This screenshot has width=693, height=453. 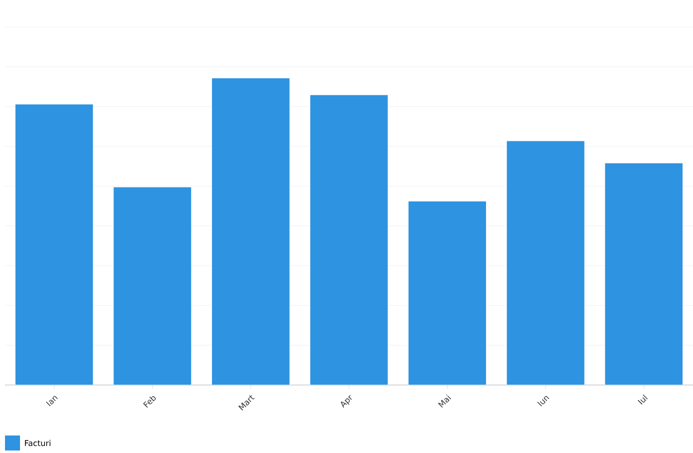 What do you see at coordinates (149, 402) in the screenshot?
I see `x-tick-label: Feb` at bounding box center [149, 402].